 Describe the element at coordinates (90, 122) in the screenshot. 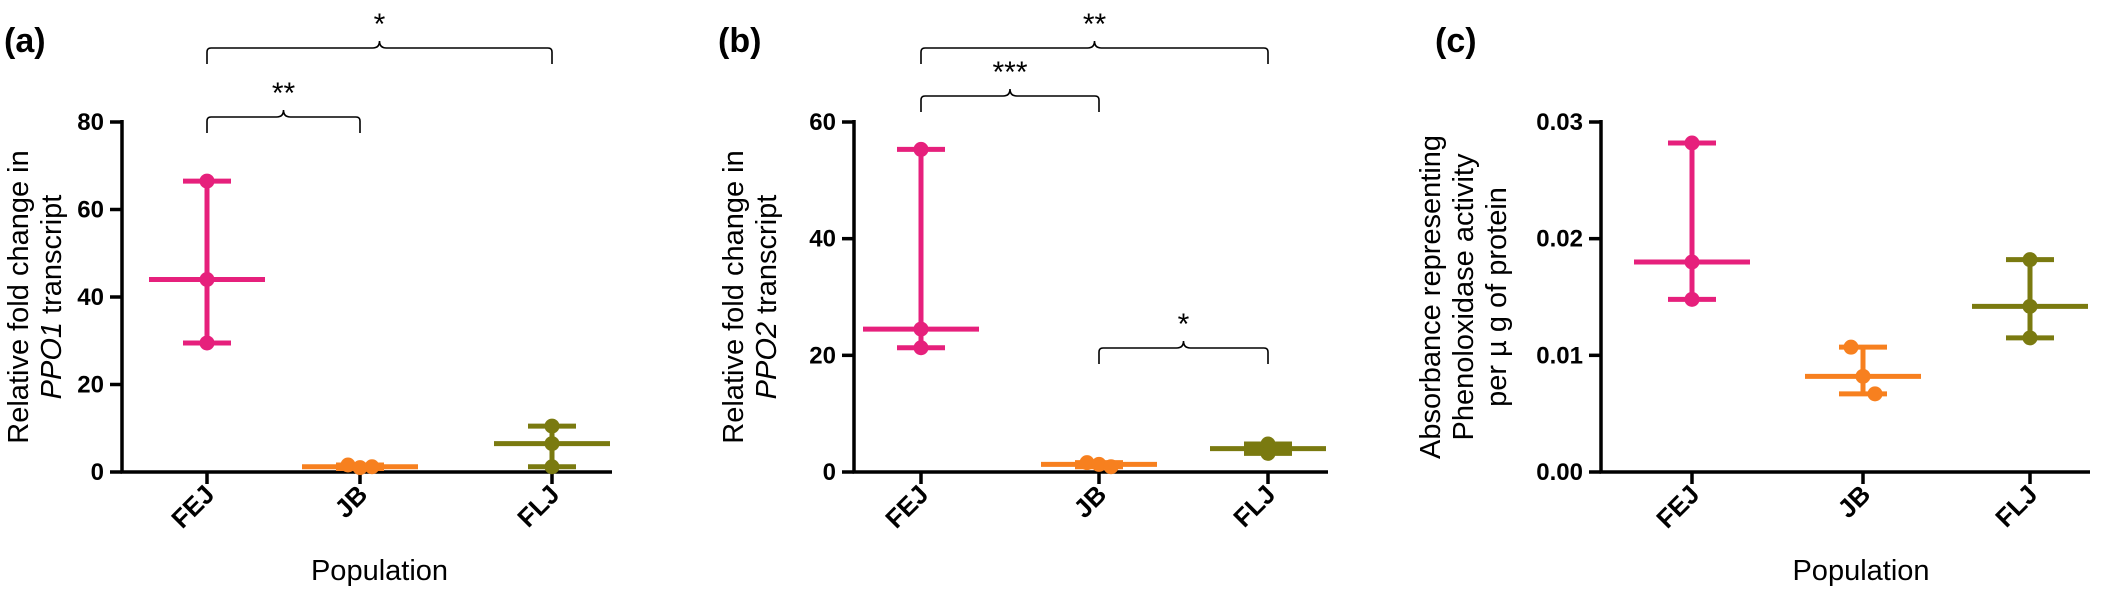

I see `y-tick-label: 80` at that location.